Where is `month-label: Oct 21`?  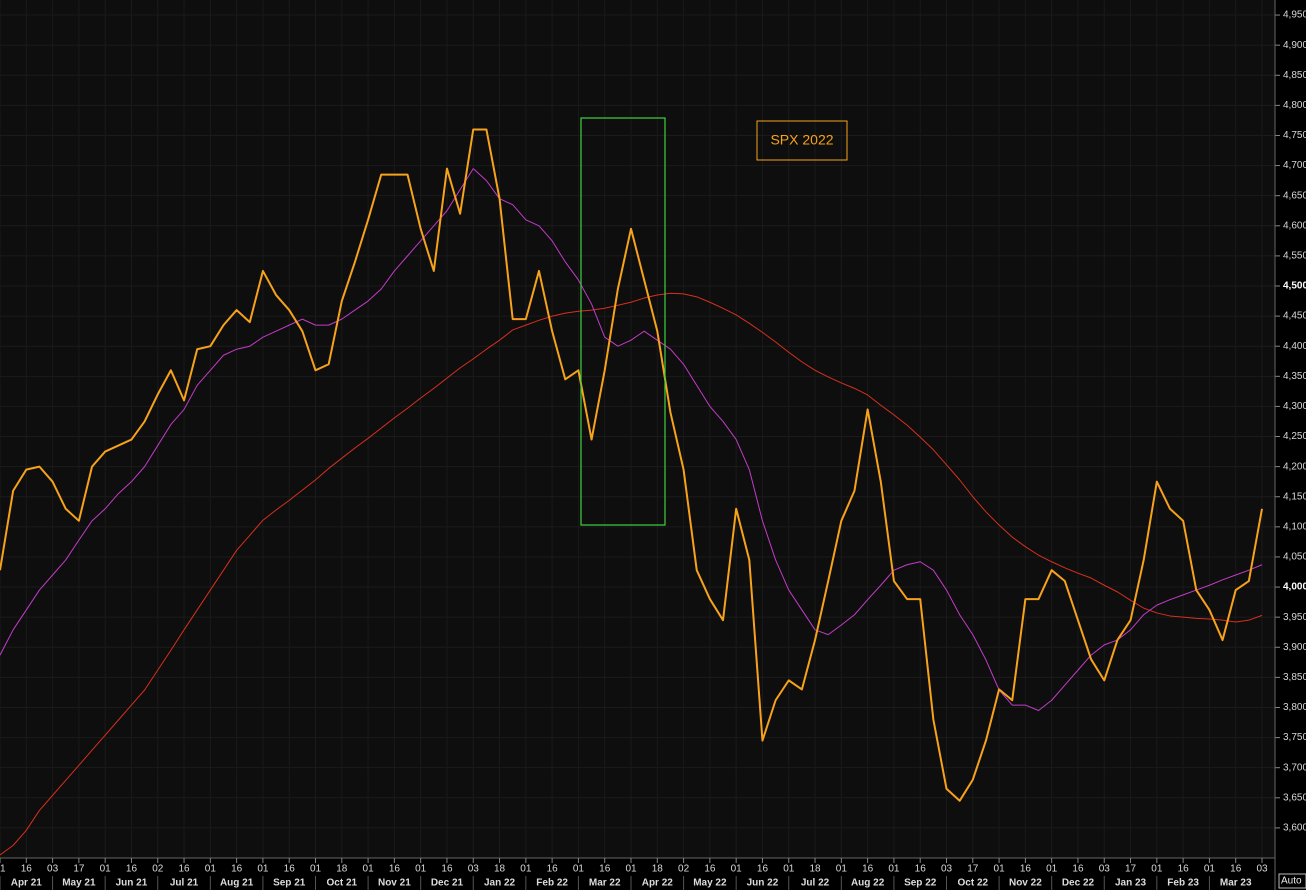 month-label: Oct 21 is located at coordinates (342, 883).